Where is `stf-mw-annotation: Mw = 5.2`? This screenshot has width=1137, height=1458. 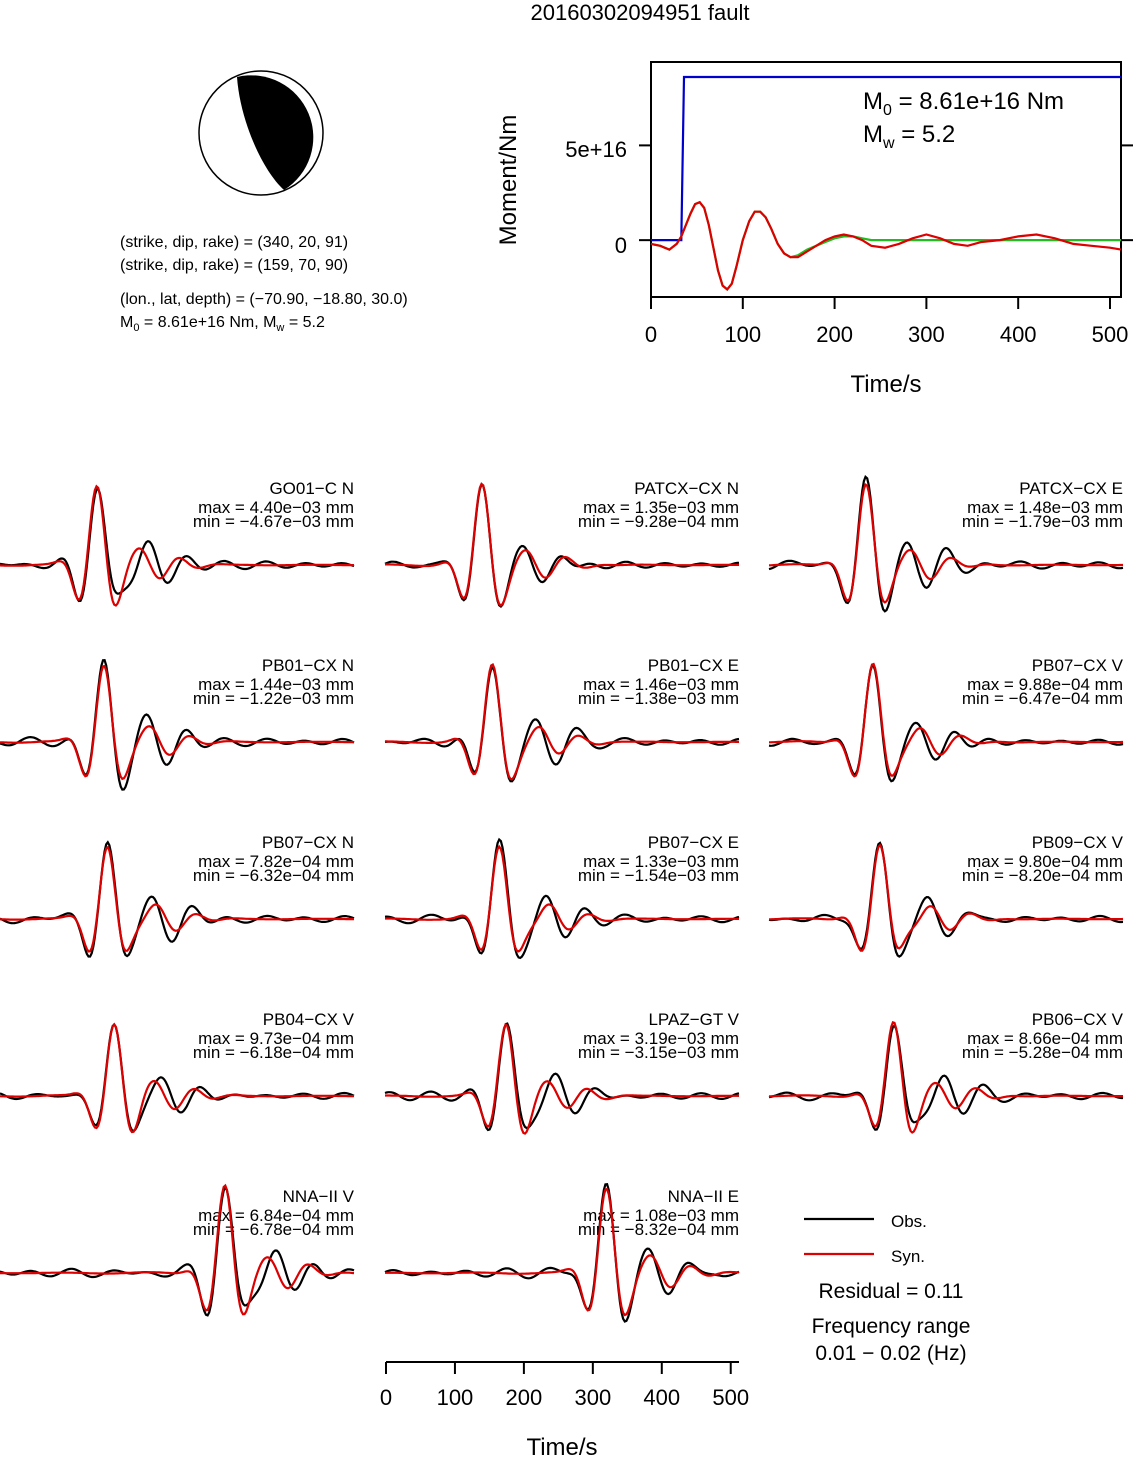
stf-mw-annotation: Mw = 5.2 is located at coordinates (909, 136).